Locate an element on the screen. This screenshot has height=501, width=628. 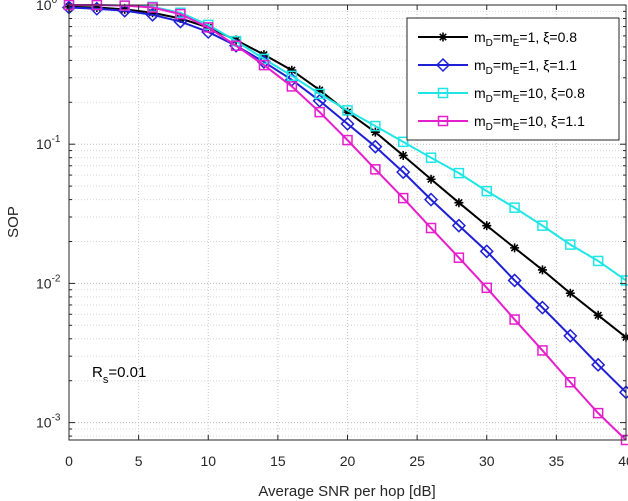
x-tick-label: 5 is located at coordinates (139, 461).